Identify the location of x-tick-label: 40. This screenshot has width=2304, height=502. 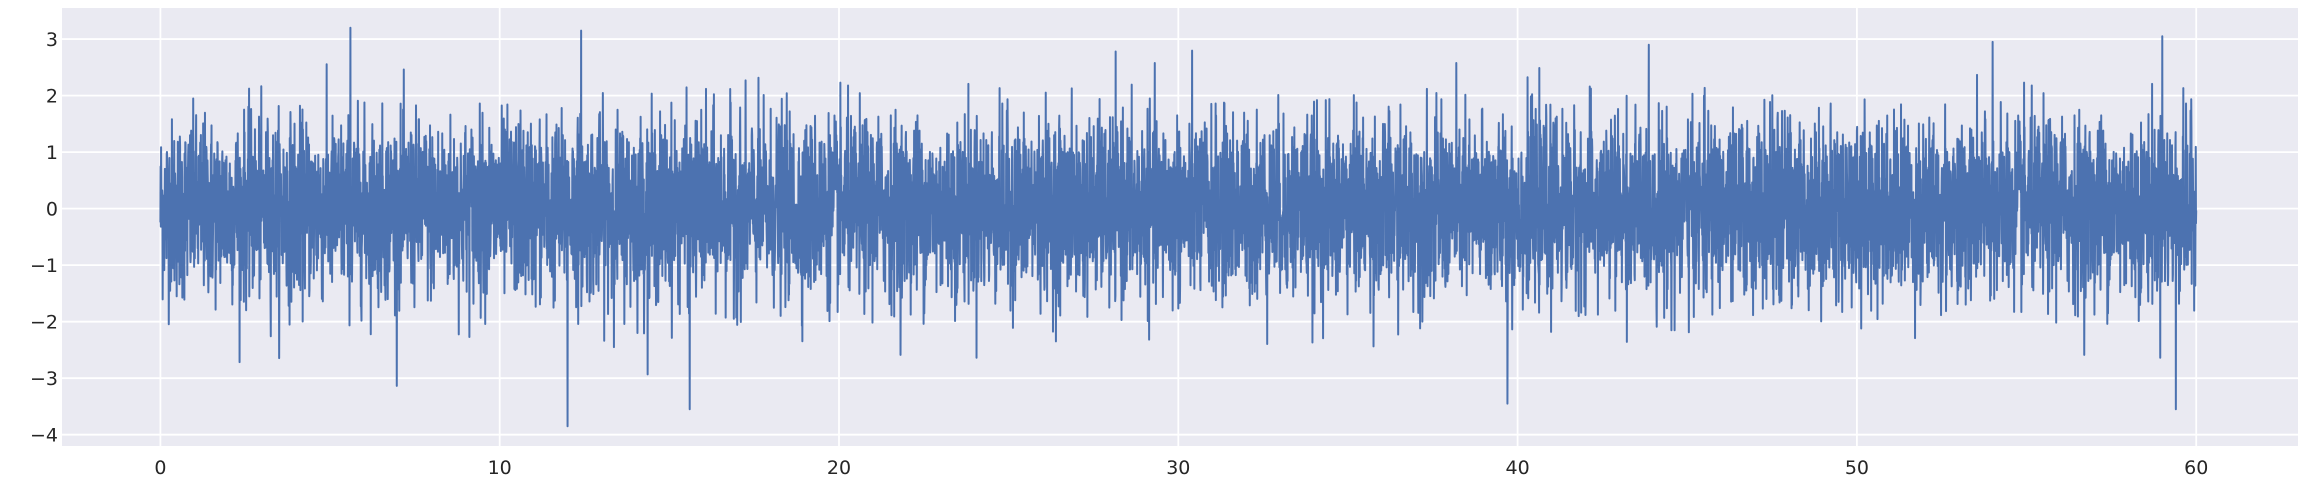
(1518, 468).